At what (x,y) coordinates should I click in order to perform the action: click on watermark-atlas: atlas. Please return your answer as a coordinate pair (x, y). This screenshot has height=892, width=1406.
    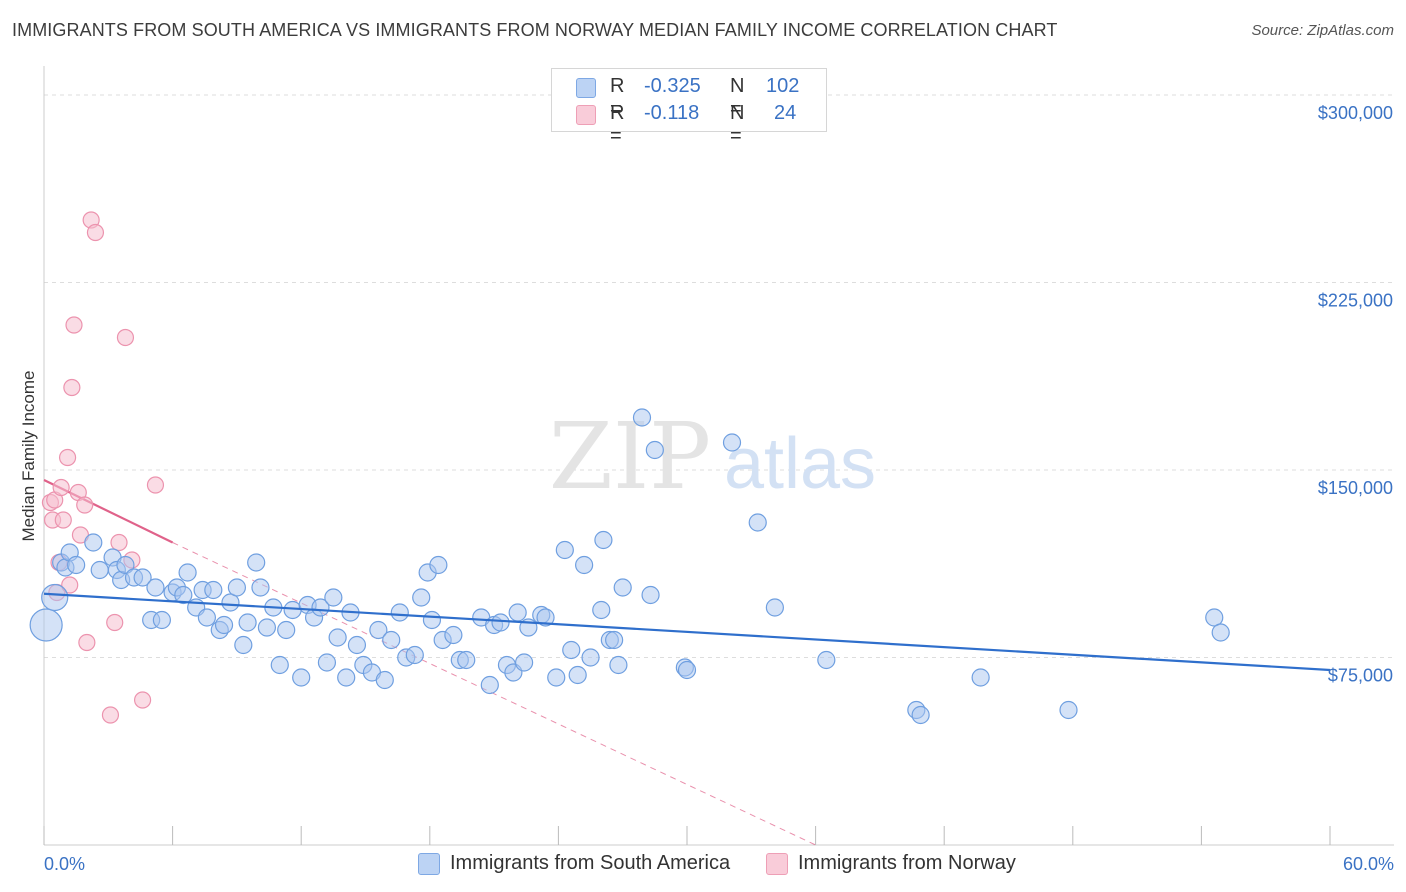
    Looking at the image, I should click on (800, 464).